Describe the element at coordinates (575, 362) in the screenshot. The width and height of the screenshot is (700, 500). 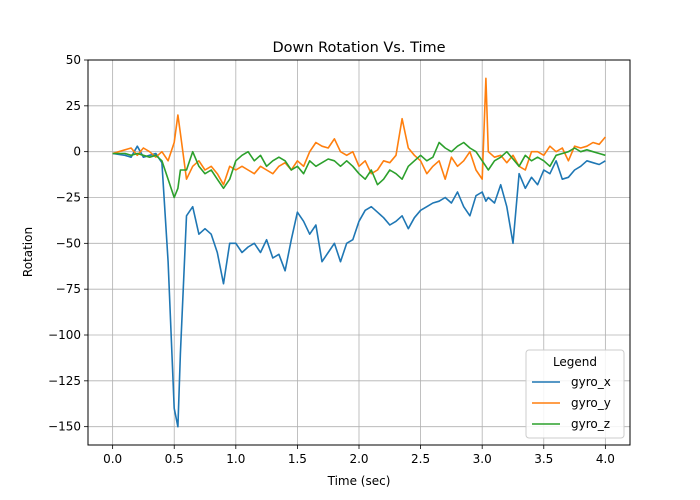
I see `legend-title: Legend` at that location.